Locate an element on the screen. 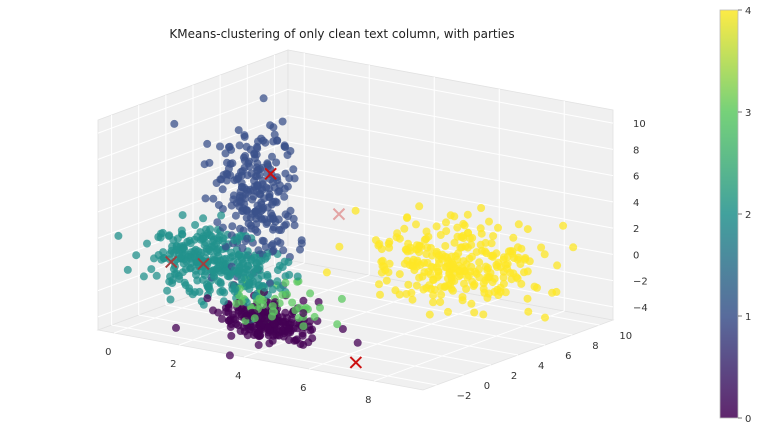  z-axis-ticks: −4 −2 0 2 4 6 8 10 is located at coordinates (640, 216).